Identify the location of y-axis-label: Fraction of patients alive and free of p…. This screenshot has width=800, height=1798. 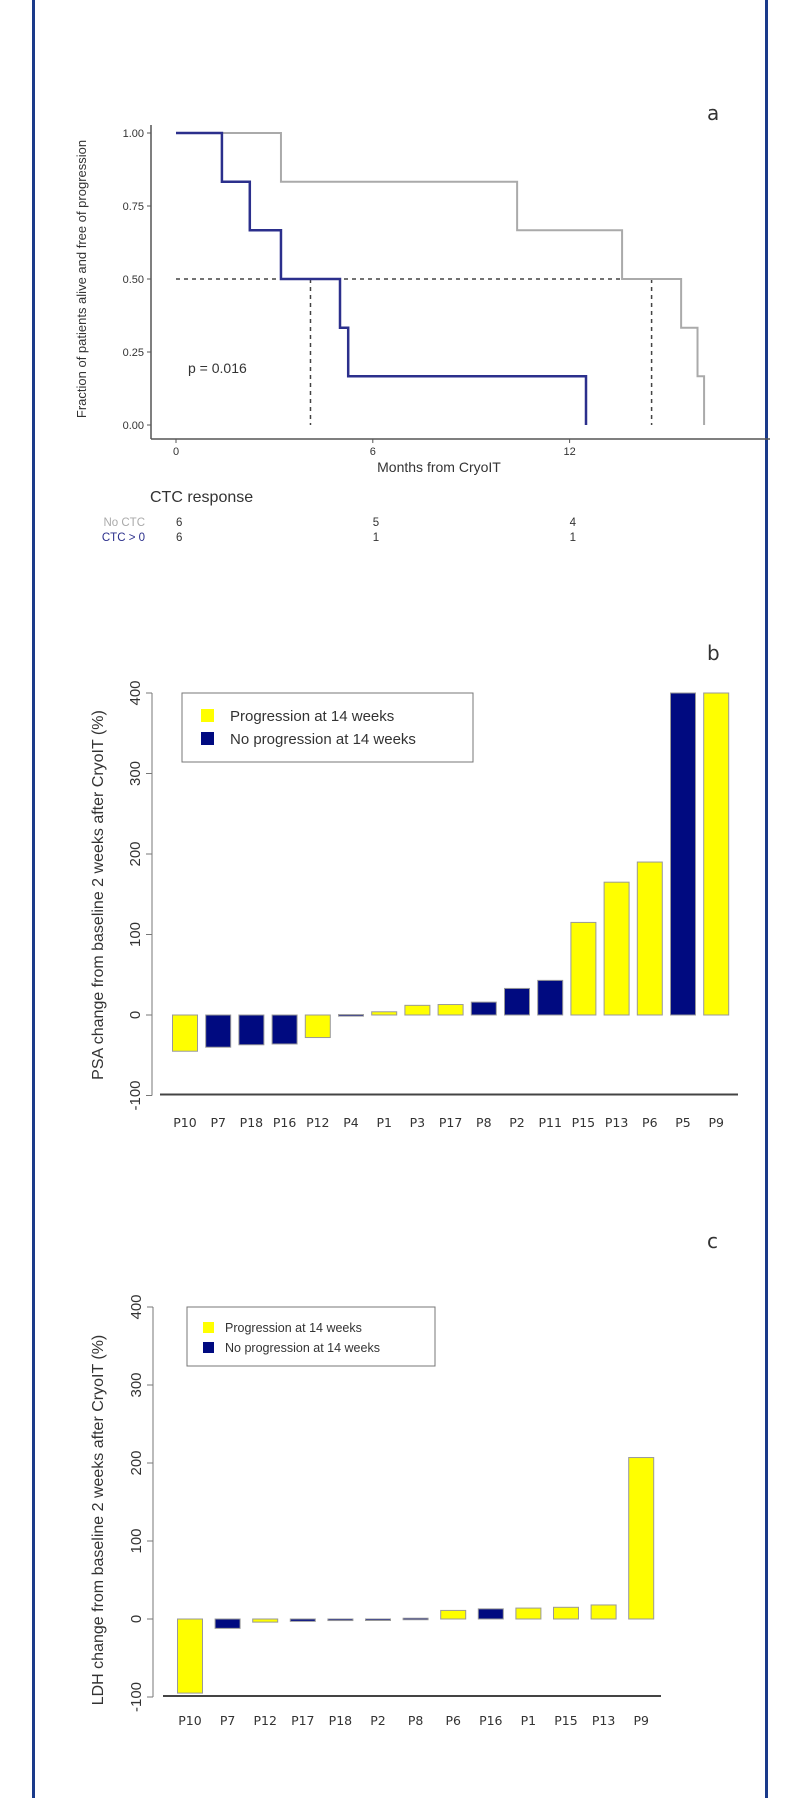
(81, 279).